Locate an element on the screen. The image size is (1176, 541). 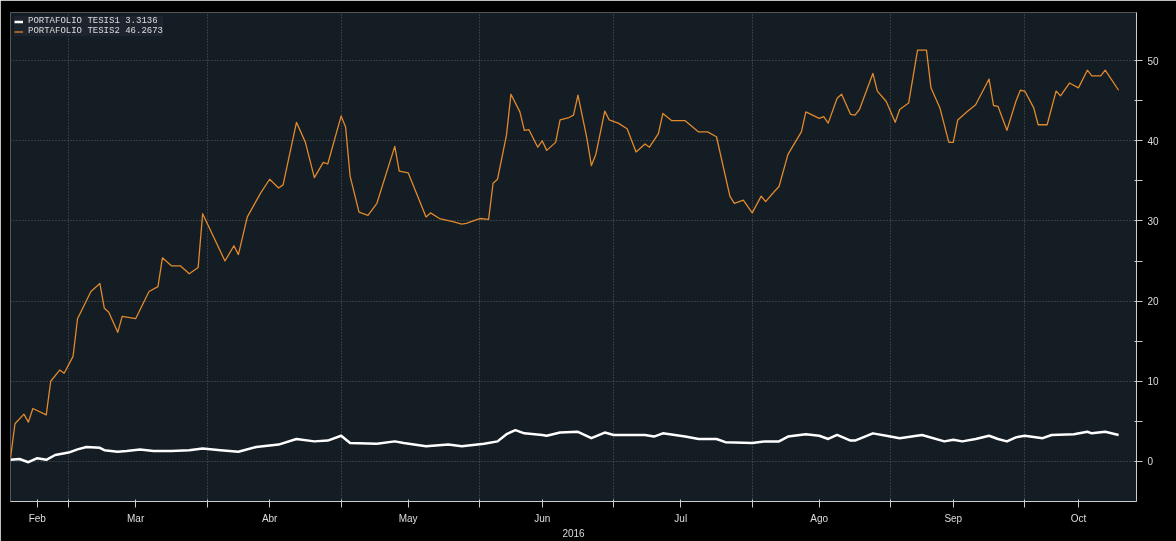
y-tick-label: 30 is located at coordinates (1153, 221).